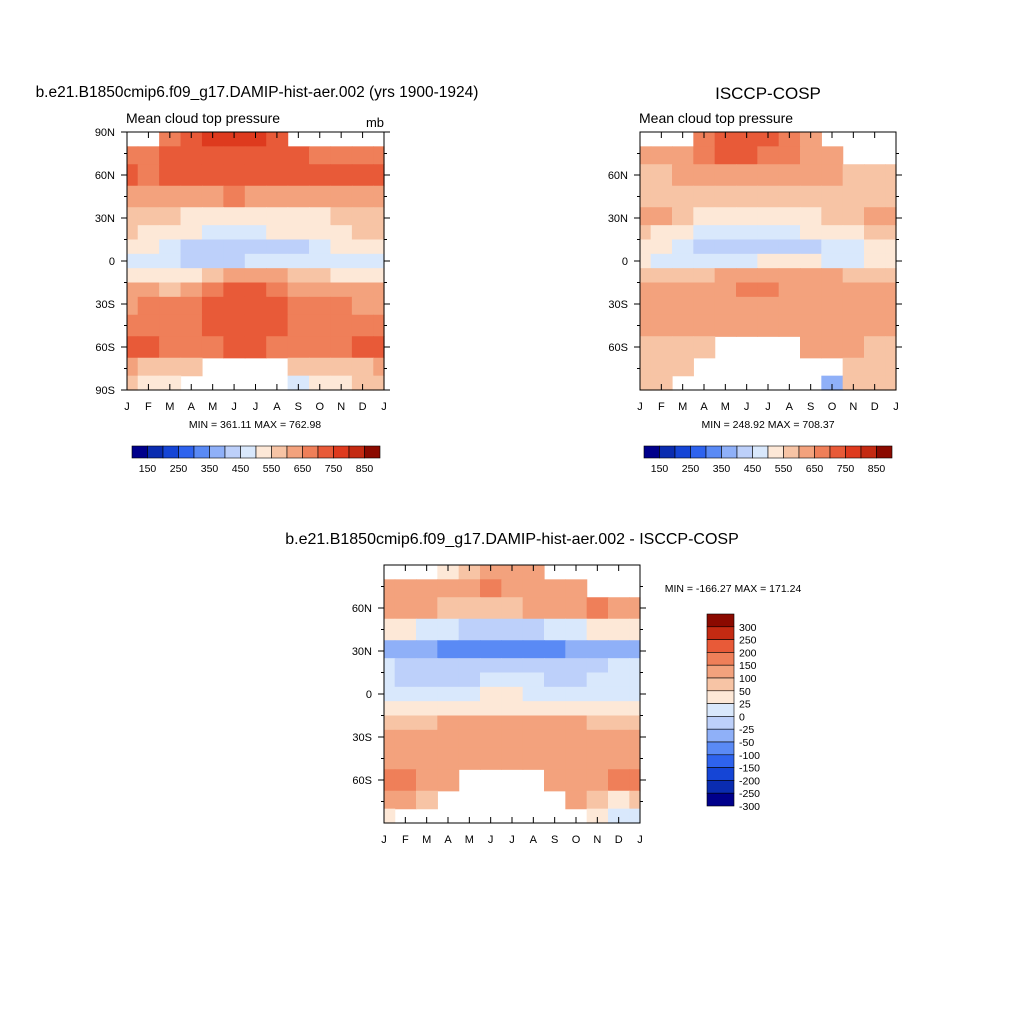 This screenshot has height=1024, width=1024. Describe the element at coordinates (105, 176) in the screenshot. I see `y-tick-label: 60N` at that location.